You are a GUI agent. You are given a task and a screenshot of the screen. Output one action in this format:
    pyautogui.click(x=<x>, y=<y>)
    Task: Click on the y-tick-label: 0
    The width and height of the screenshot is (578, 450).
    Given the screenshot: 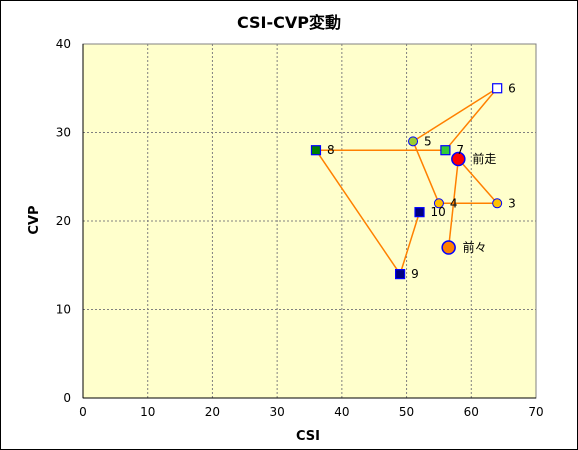 What is the action you would take?
    pyautogui.click(x=67, y=398)
    